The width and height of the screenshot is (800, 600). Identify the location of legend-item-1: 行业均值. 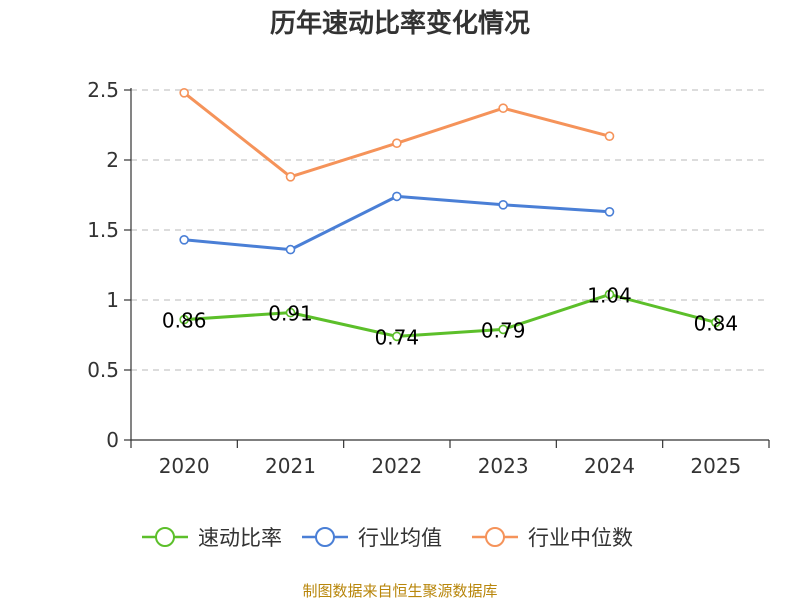
(372, 538).